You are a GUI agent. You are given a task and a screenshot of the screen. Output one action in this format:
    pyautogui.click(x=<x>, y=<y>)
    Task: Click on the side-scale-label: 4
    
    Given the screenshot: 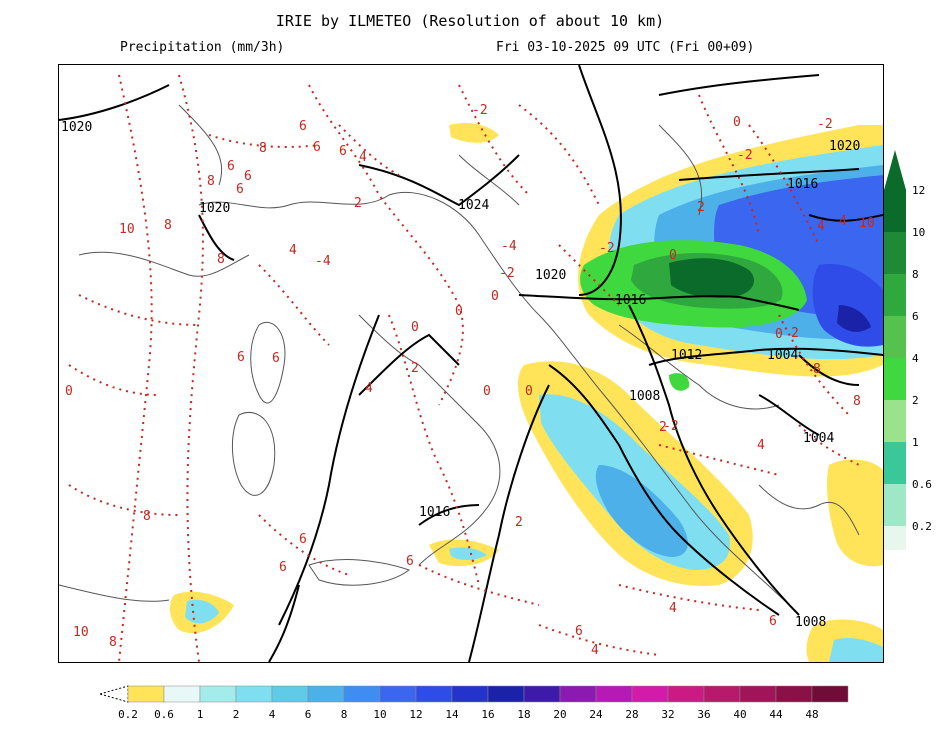 What is the action you would take?
    pyautogui.click(x=915, y=358)
    